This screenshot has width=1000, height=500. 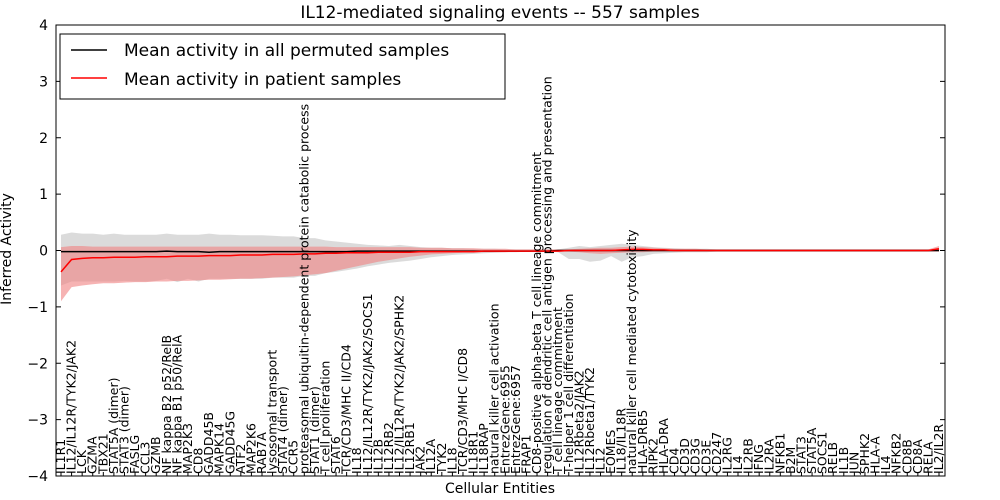 I want to click on x-tick-label: CCR5, so click(x=293, y=457).